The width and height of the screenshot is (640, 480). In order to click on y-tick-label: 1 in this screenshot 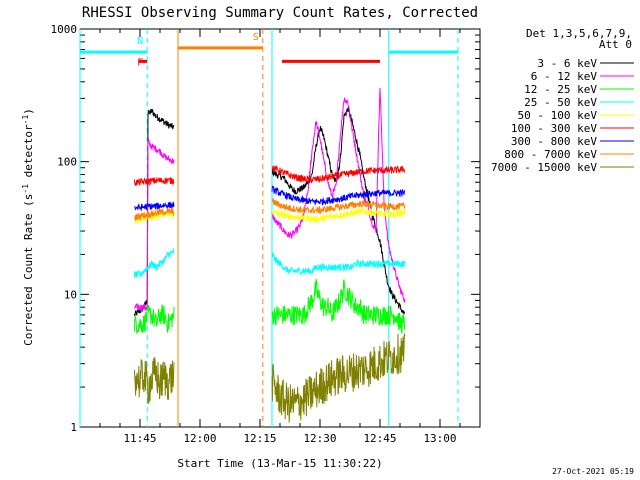, I will do `click(73, 427)`.